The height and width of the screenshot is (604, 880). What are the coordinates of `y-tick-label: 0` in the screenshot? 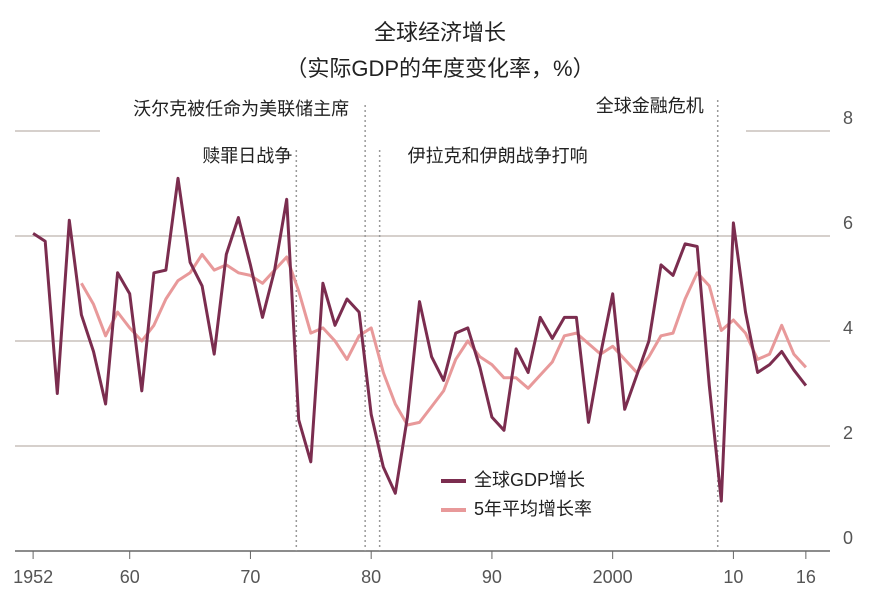 It's located at (848, 538).